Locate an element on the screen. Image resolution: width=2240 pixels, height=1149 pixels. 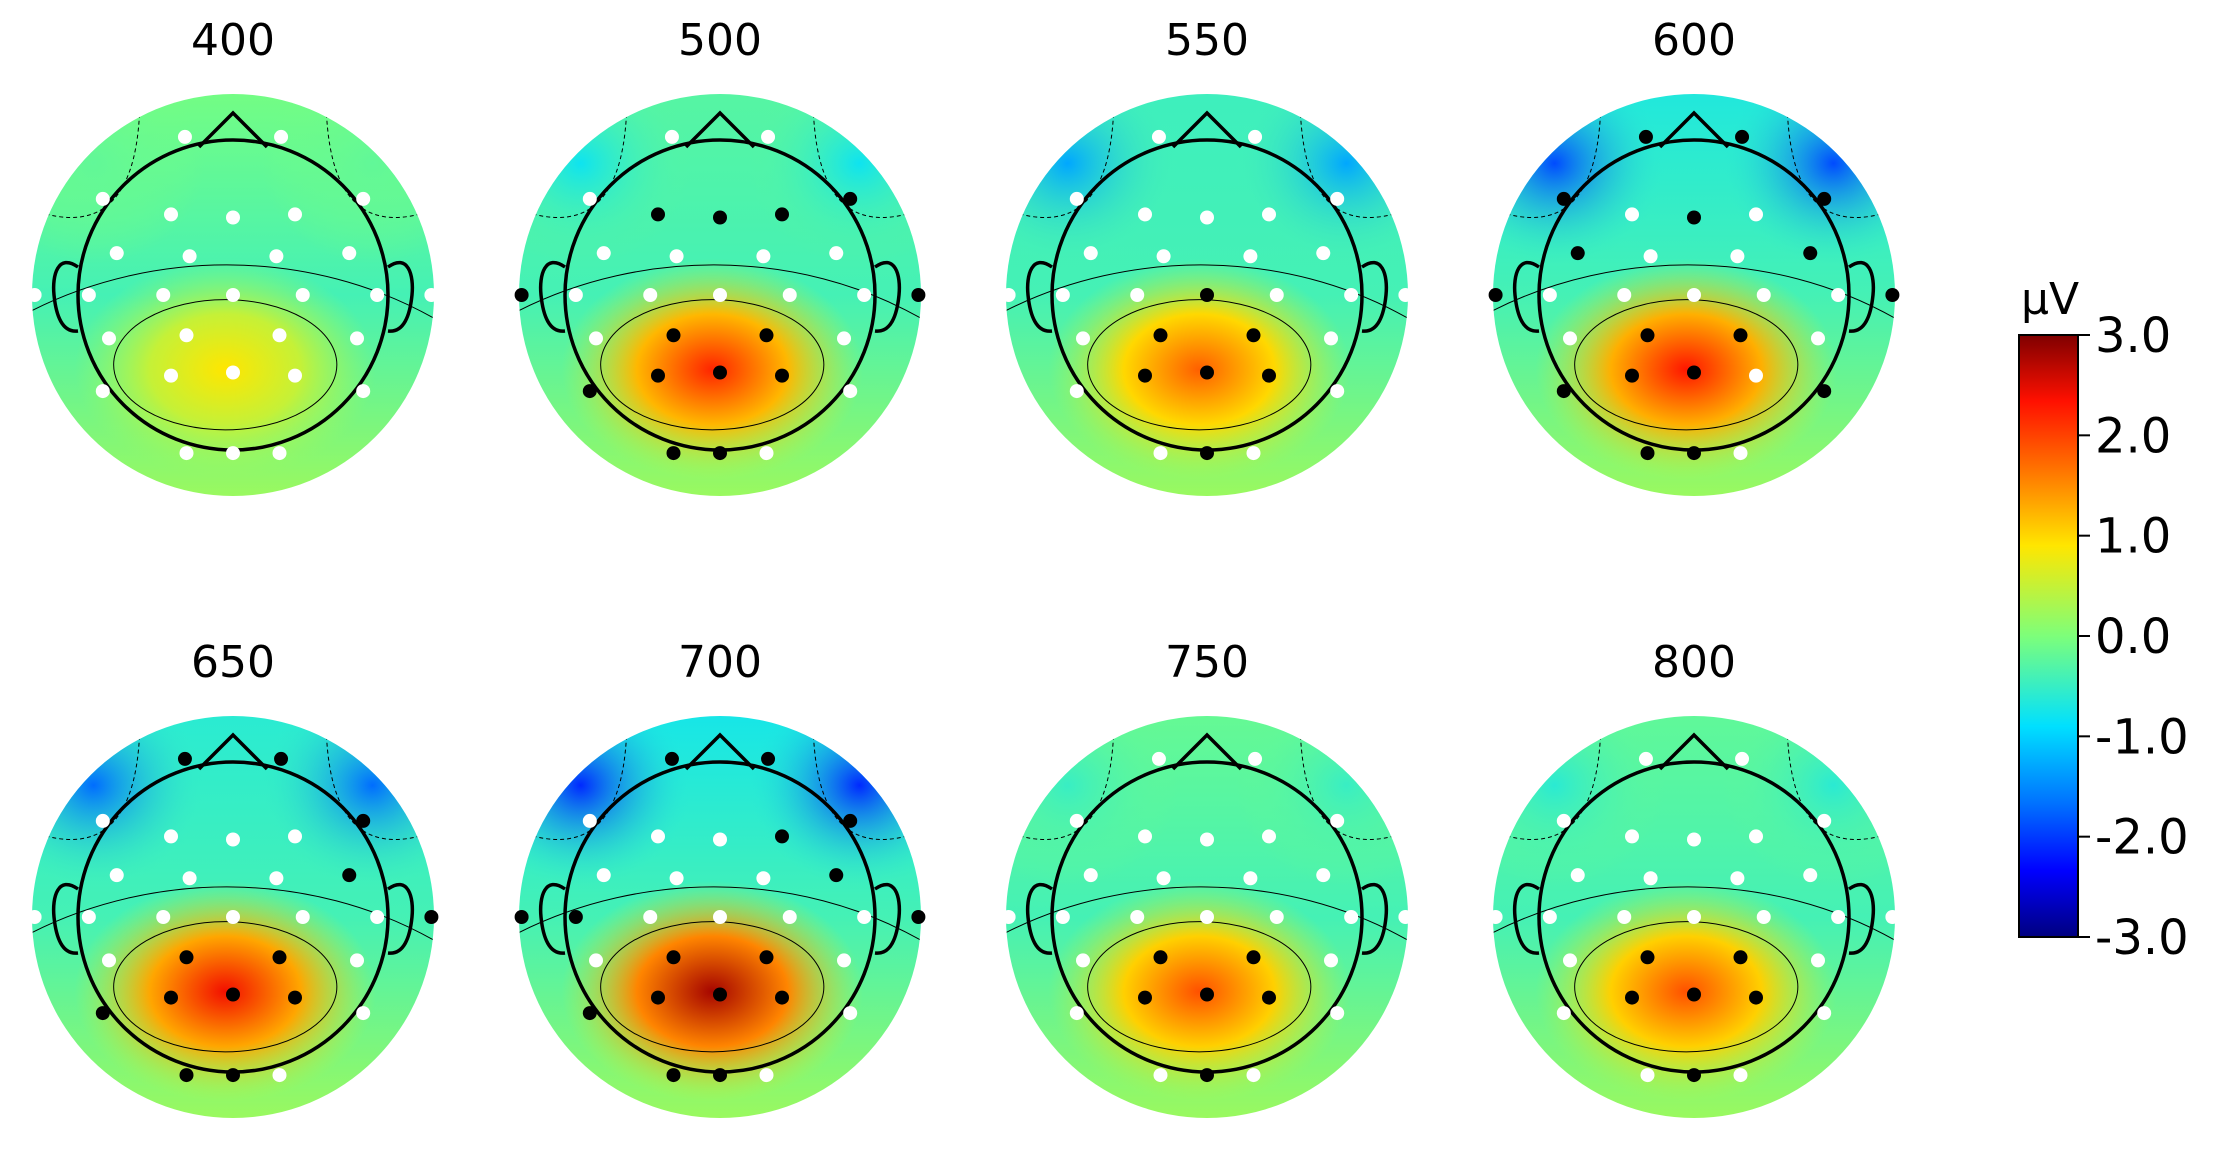
topomap-panel: 700 is located at coordinates (720, 877).